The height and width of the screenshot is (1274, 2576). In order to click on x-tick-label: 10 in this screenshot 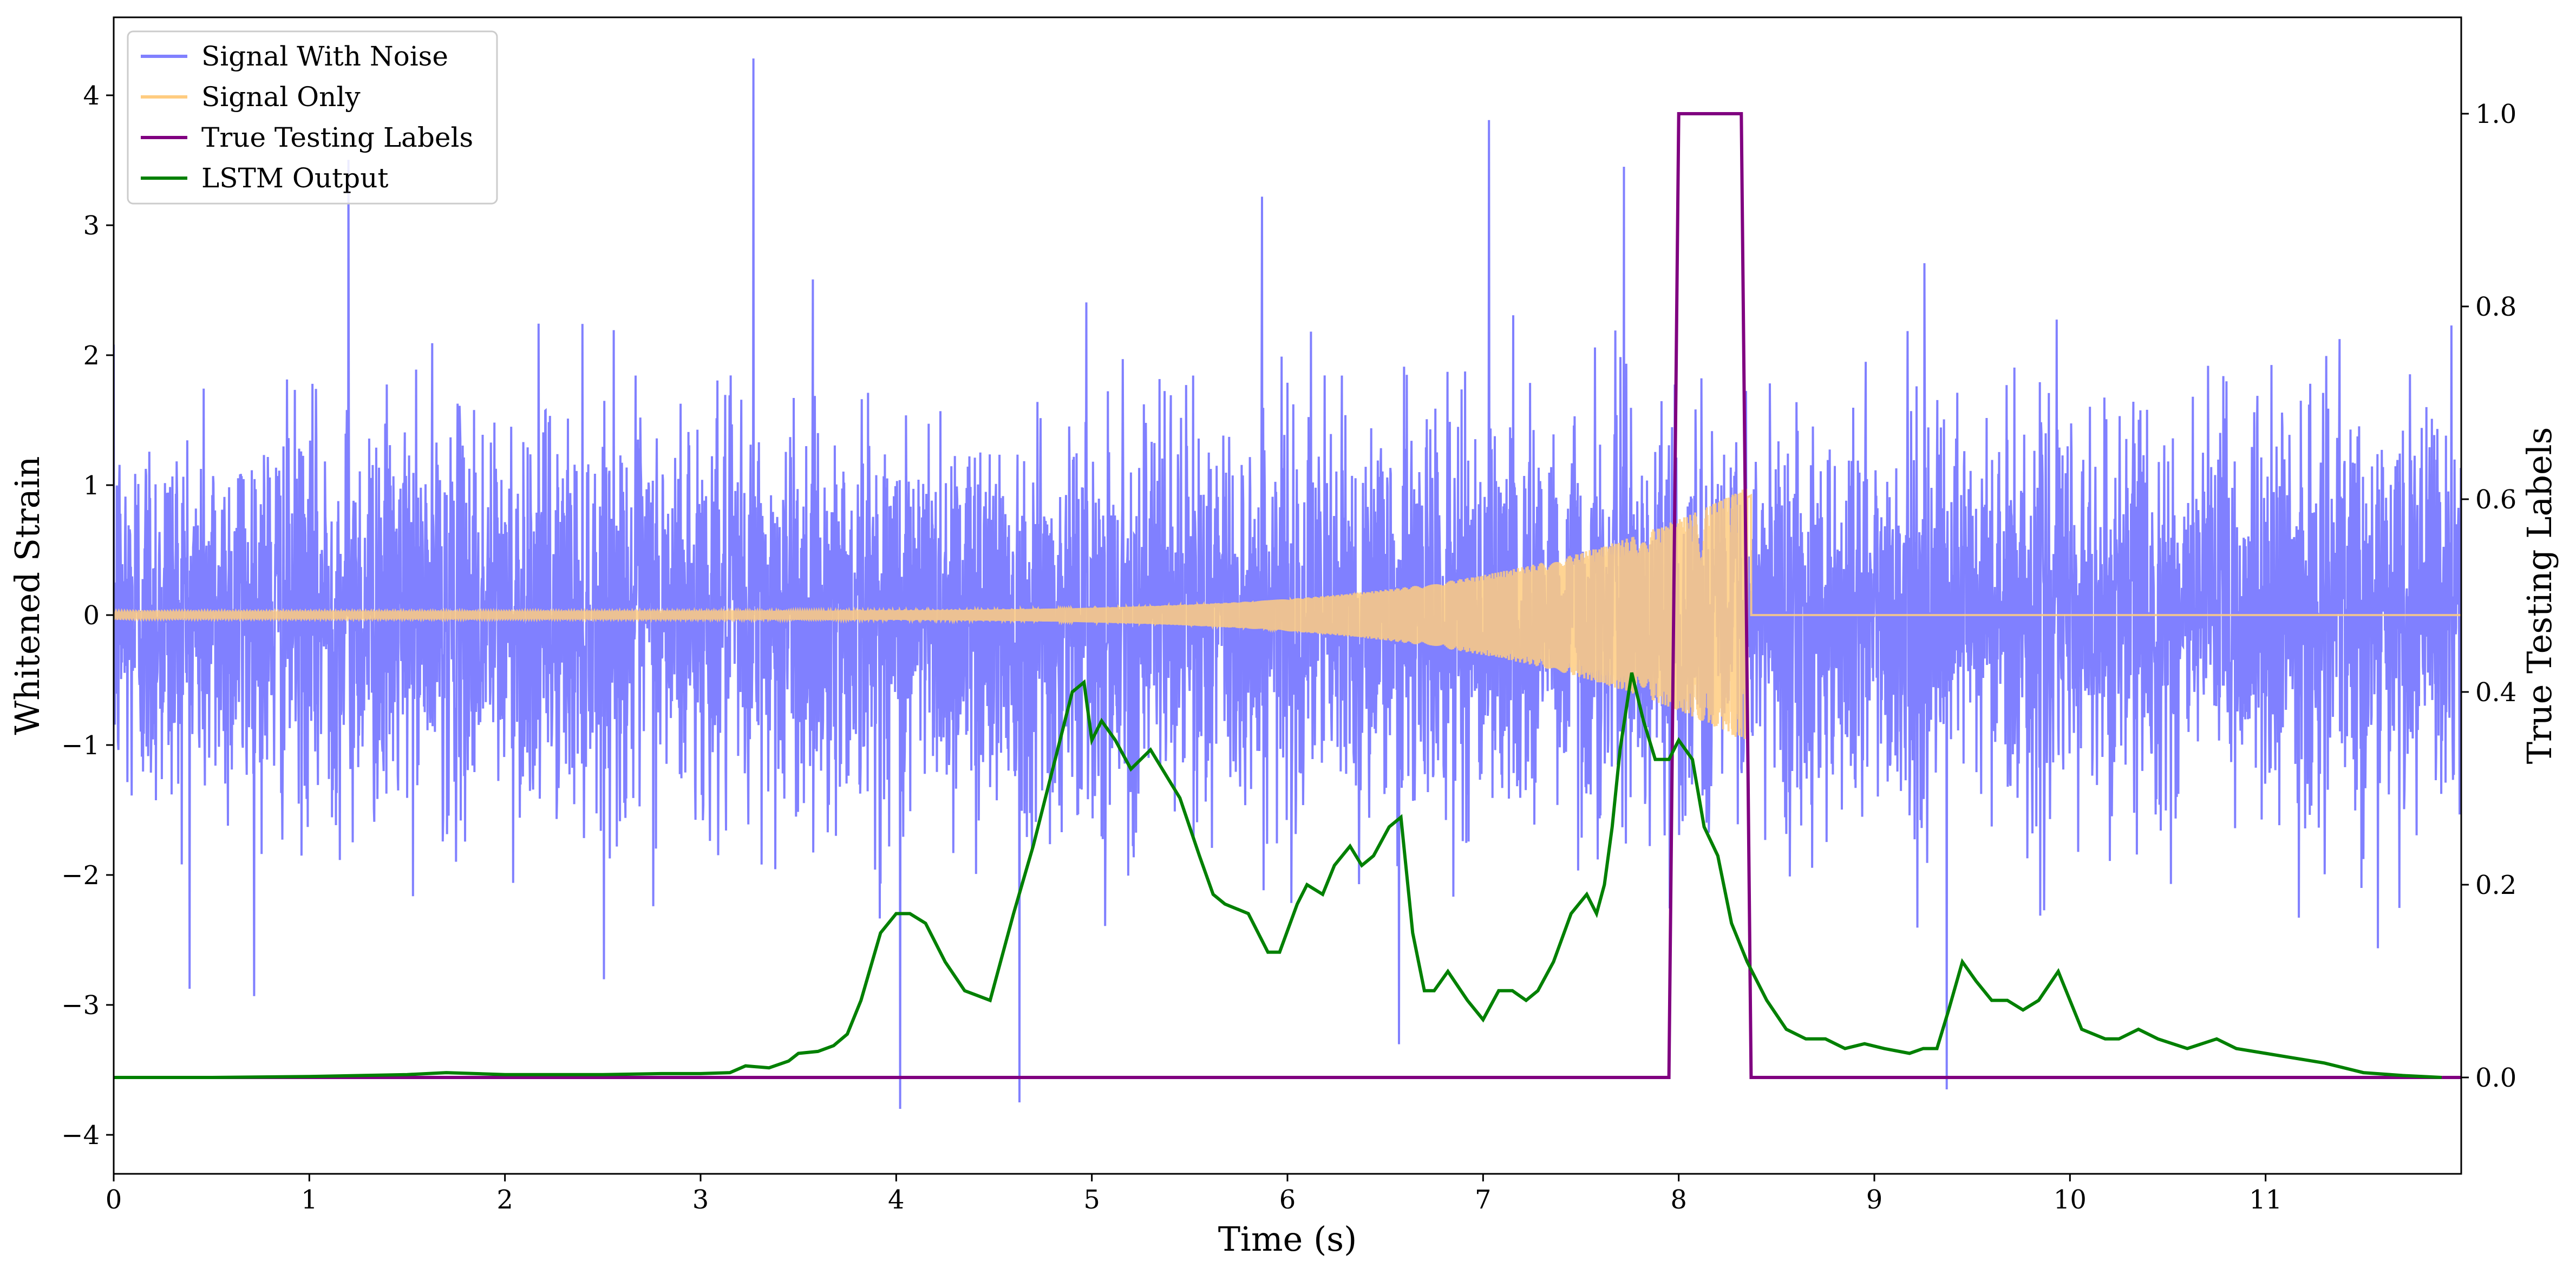, I will do `click(2070, 1200)`.